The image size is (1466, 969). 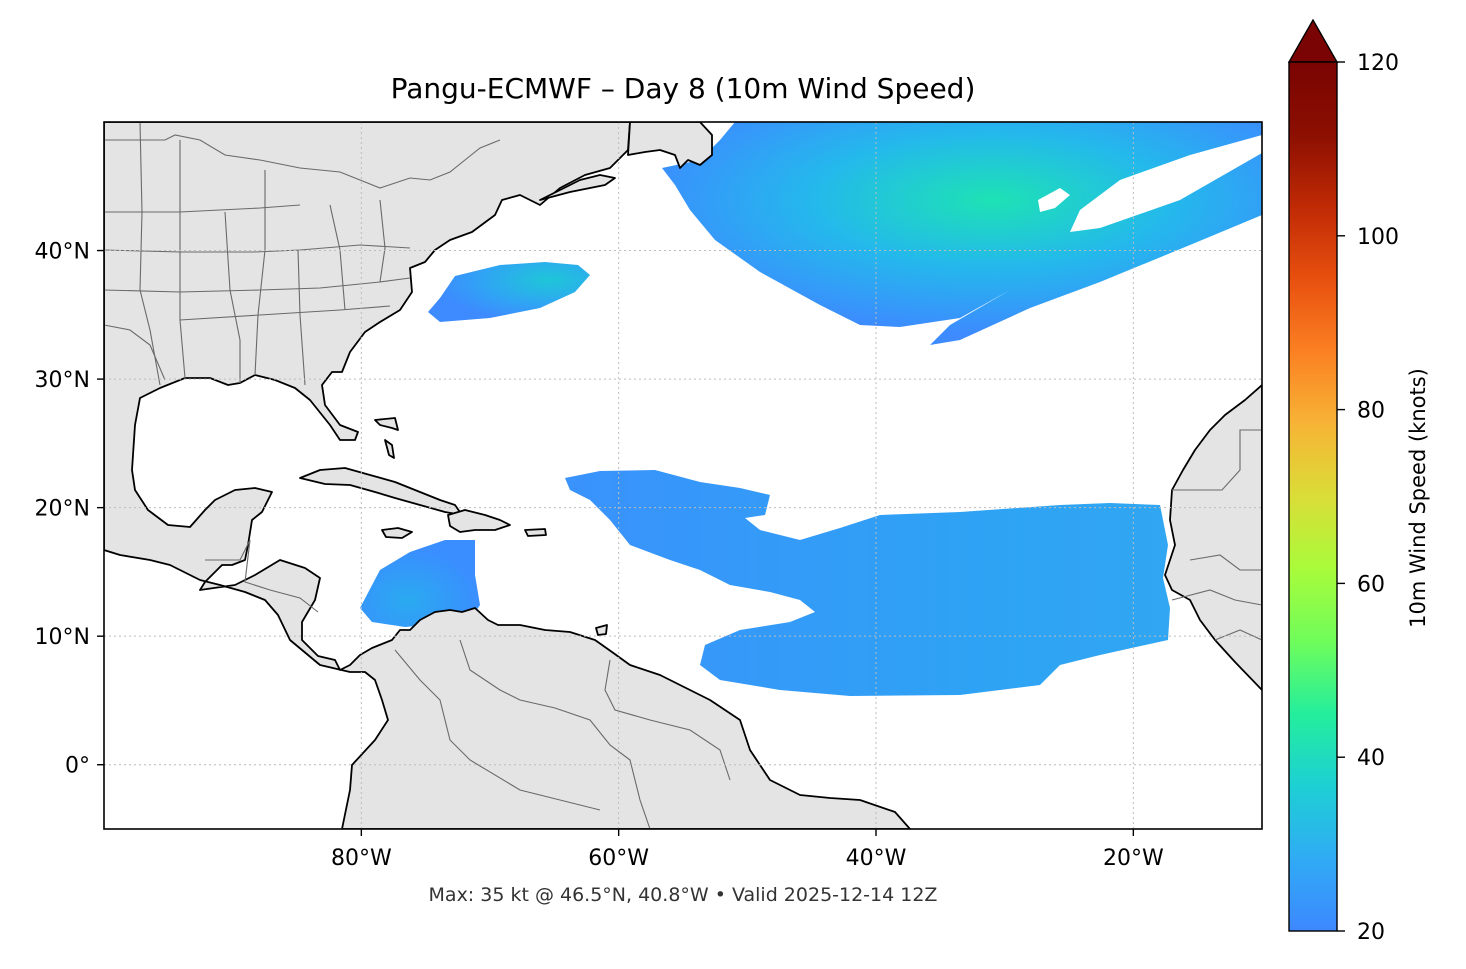 What do you see at coordinates (670, 145) in the screenshot?
I see `land-newfoundland` at bounding box center [670, 145].